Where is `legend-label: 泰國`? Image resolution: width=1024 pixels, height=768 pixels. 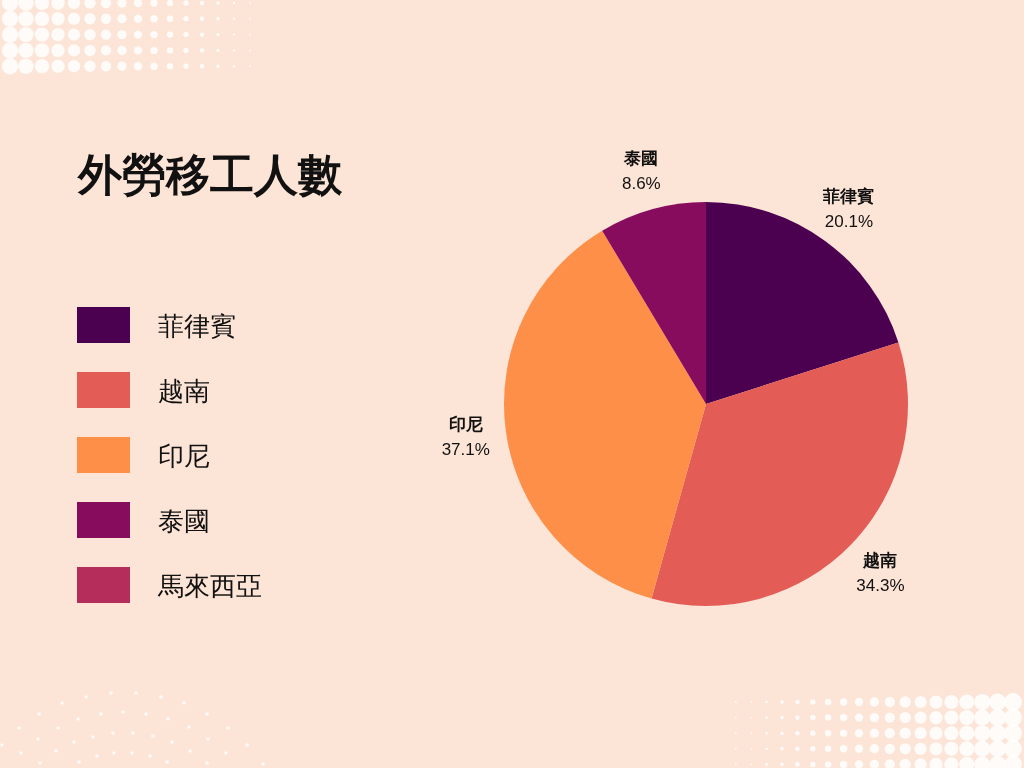 legend-label: 泰國 is located at coordinates (184, 521).